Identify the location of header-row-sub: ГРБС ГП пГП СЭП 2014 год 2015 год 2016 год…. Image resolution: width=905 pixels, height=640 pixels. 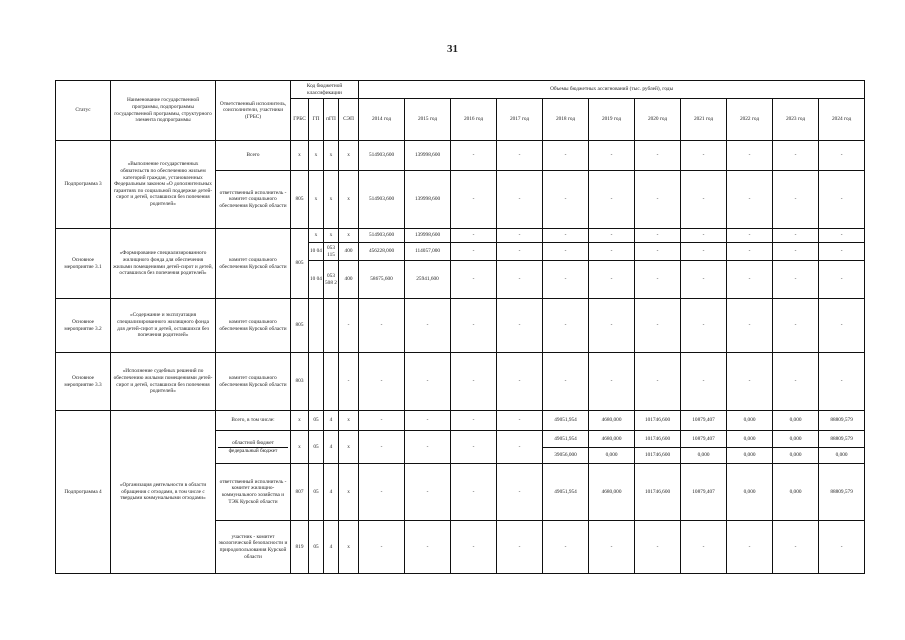
(461, 119).